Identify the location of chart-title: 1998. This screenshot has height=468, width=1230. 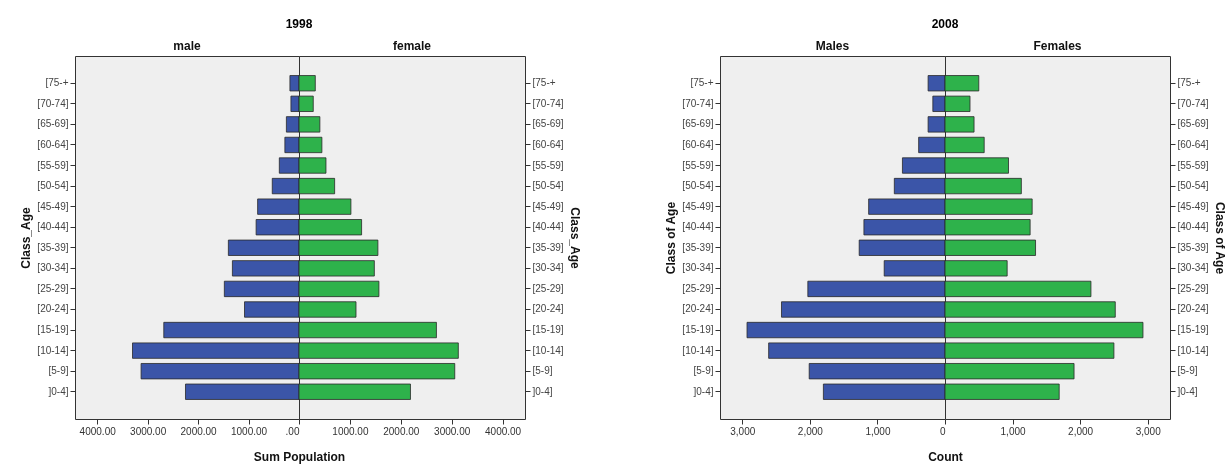
(299, 24).